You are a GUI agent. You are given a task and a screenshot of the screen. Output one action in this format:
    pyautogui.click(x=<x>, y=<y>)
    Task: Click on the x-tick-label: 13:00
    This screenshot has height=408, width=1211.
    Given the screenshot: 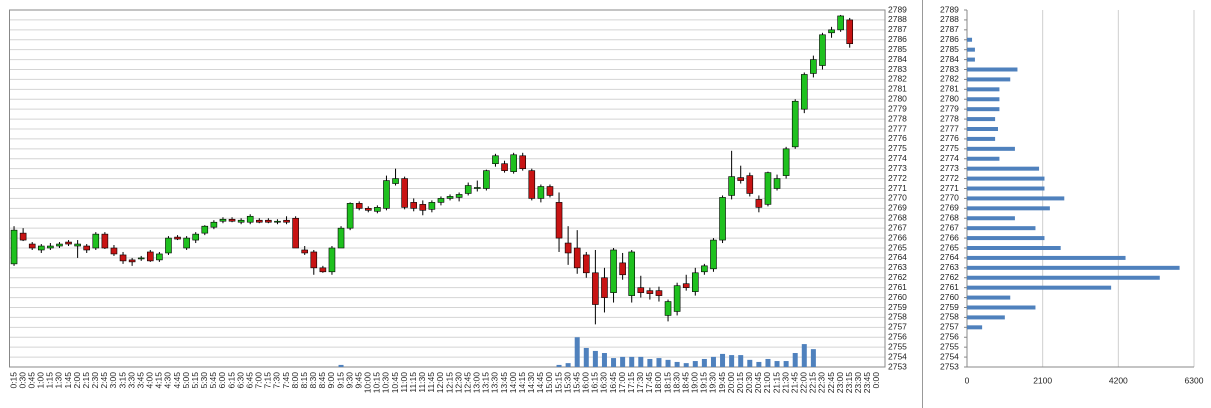 What is the action you would take?
    pyautogui.click(x=477, y=383)
    